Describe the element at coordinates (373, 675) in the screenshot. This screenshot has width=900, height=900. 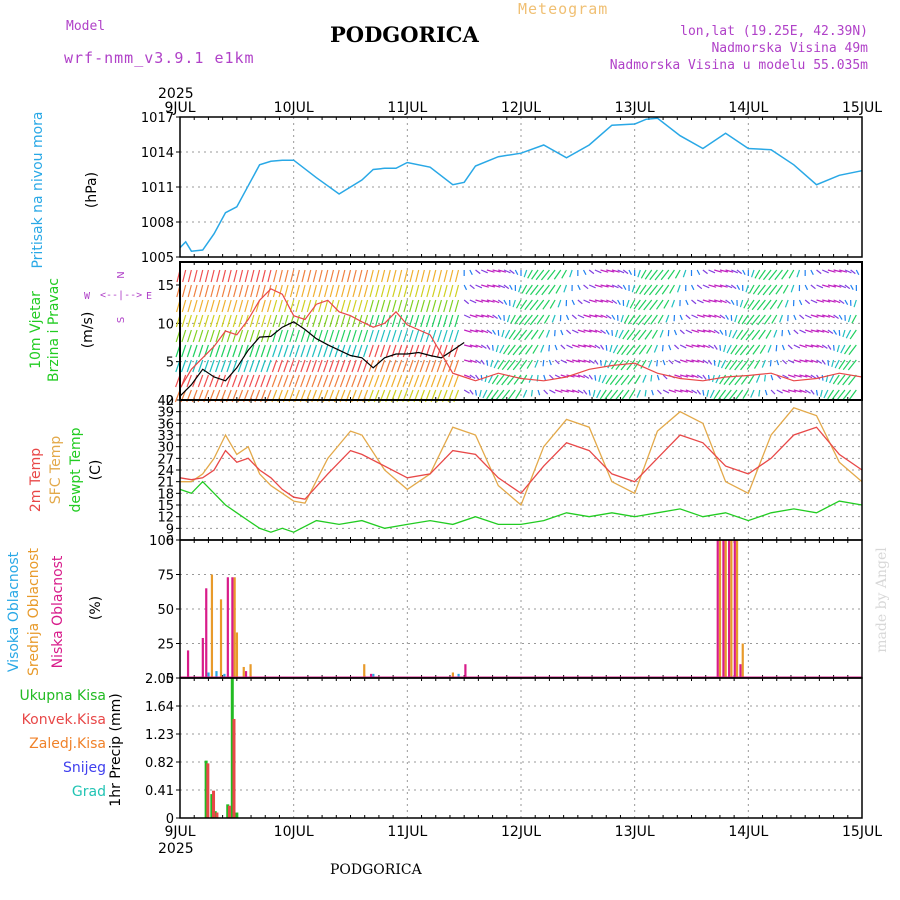
I see `high-cloud-bar` at that location.